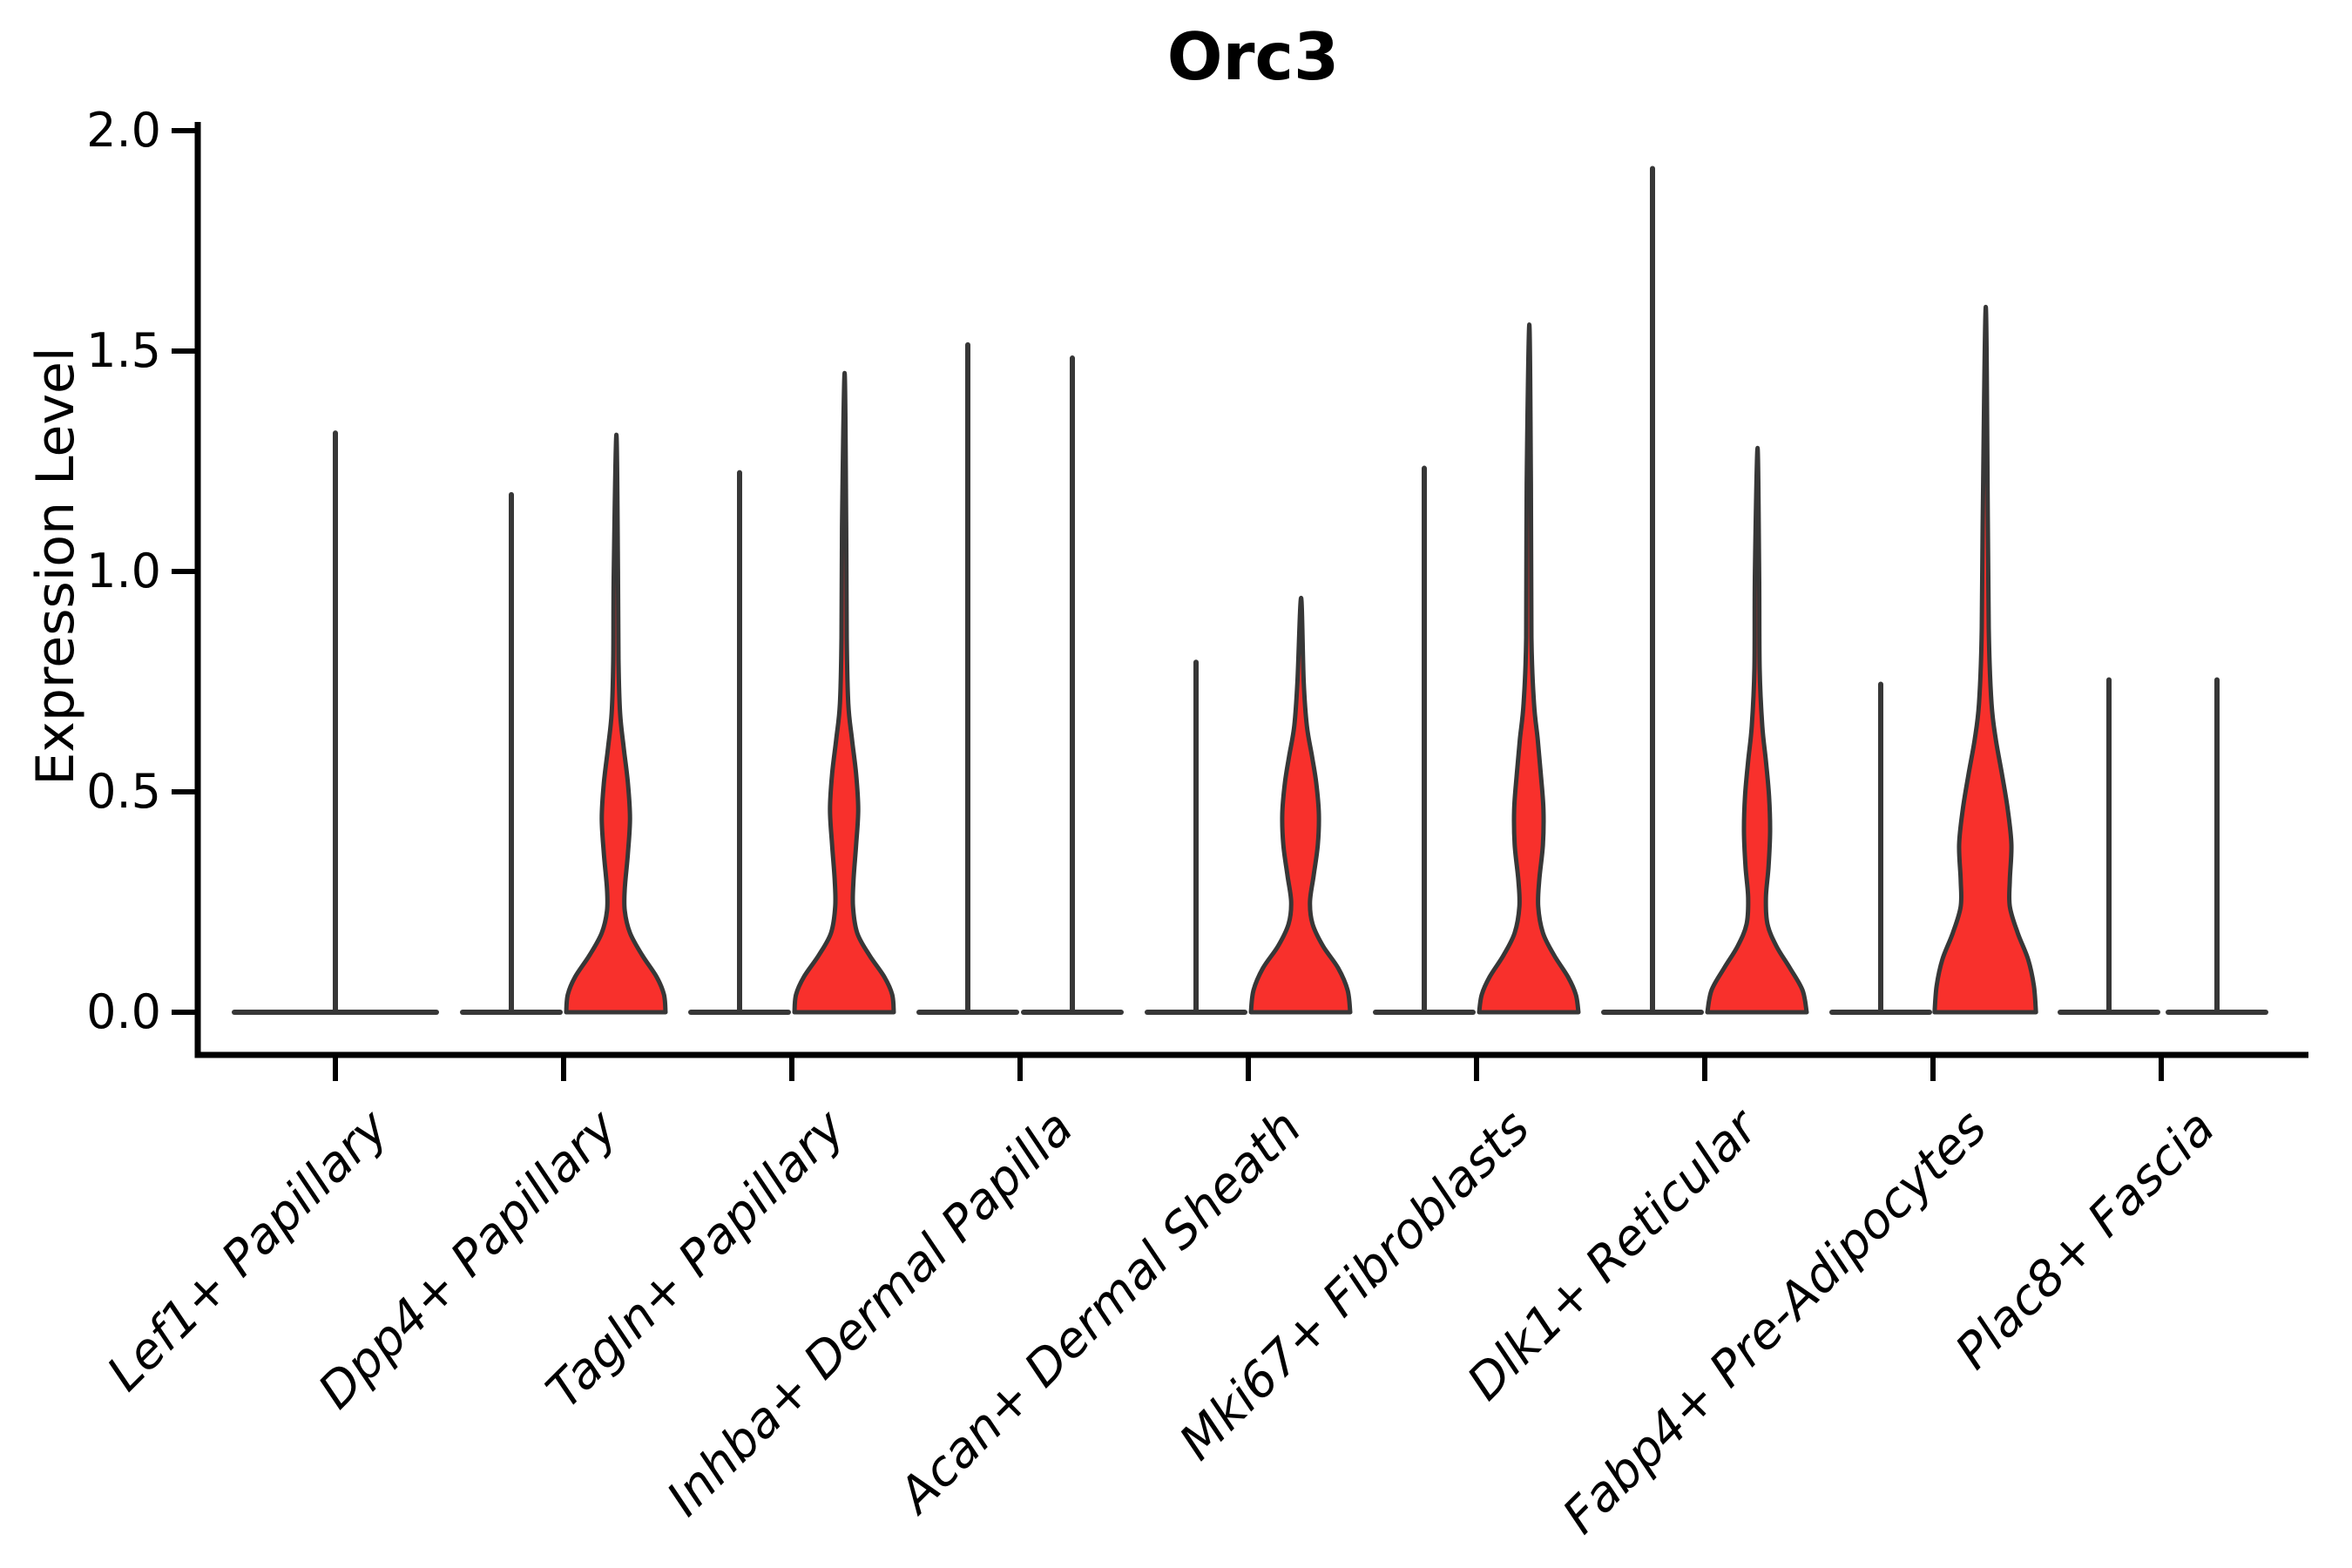  What do you see at coordinates (124, 791) in the screenshot?
I see `y-tick-label: 0.5` at bounding box center [124, 791].